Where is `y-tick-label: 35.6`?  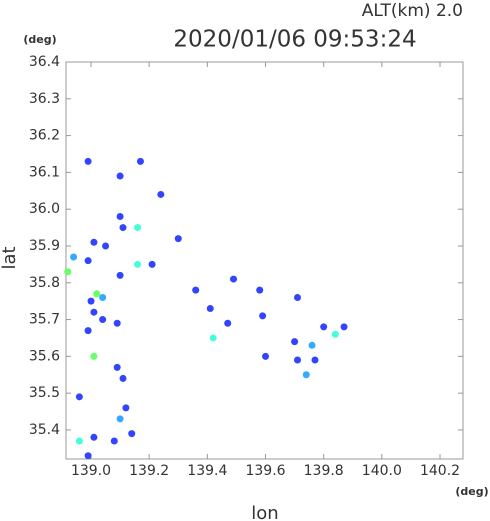 y-tick-label: 35.6 is located at coordinates (44, 356).